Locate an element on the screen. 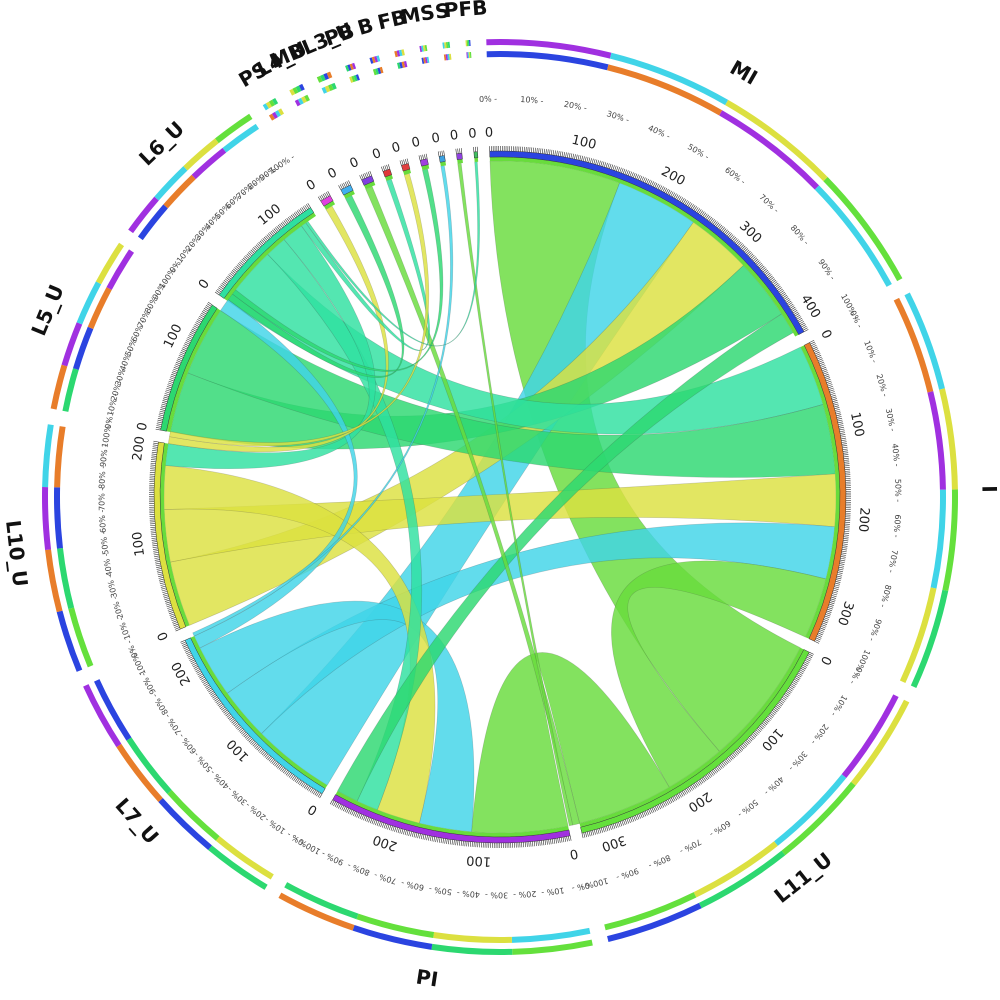 This screenshot has width=1000, height=1000. tick-label: 0 is located at coordinates (163, 635).